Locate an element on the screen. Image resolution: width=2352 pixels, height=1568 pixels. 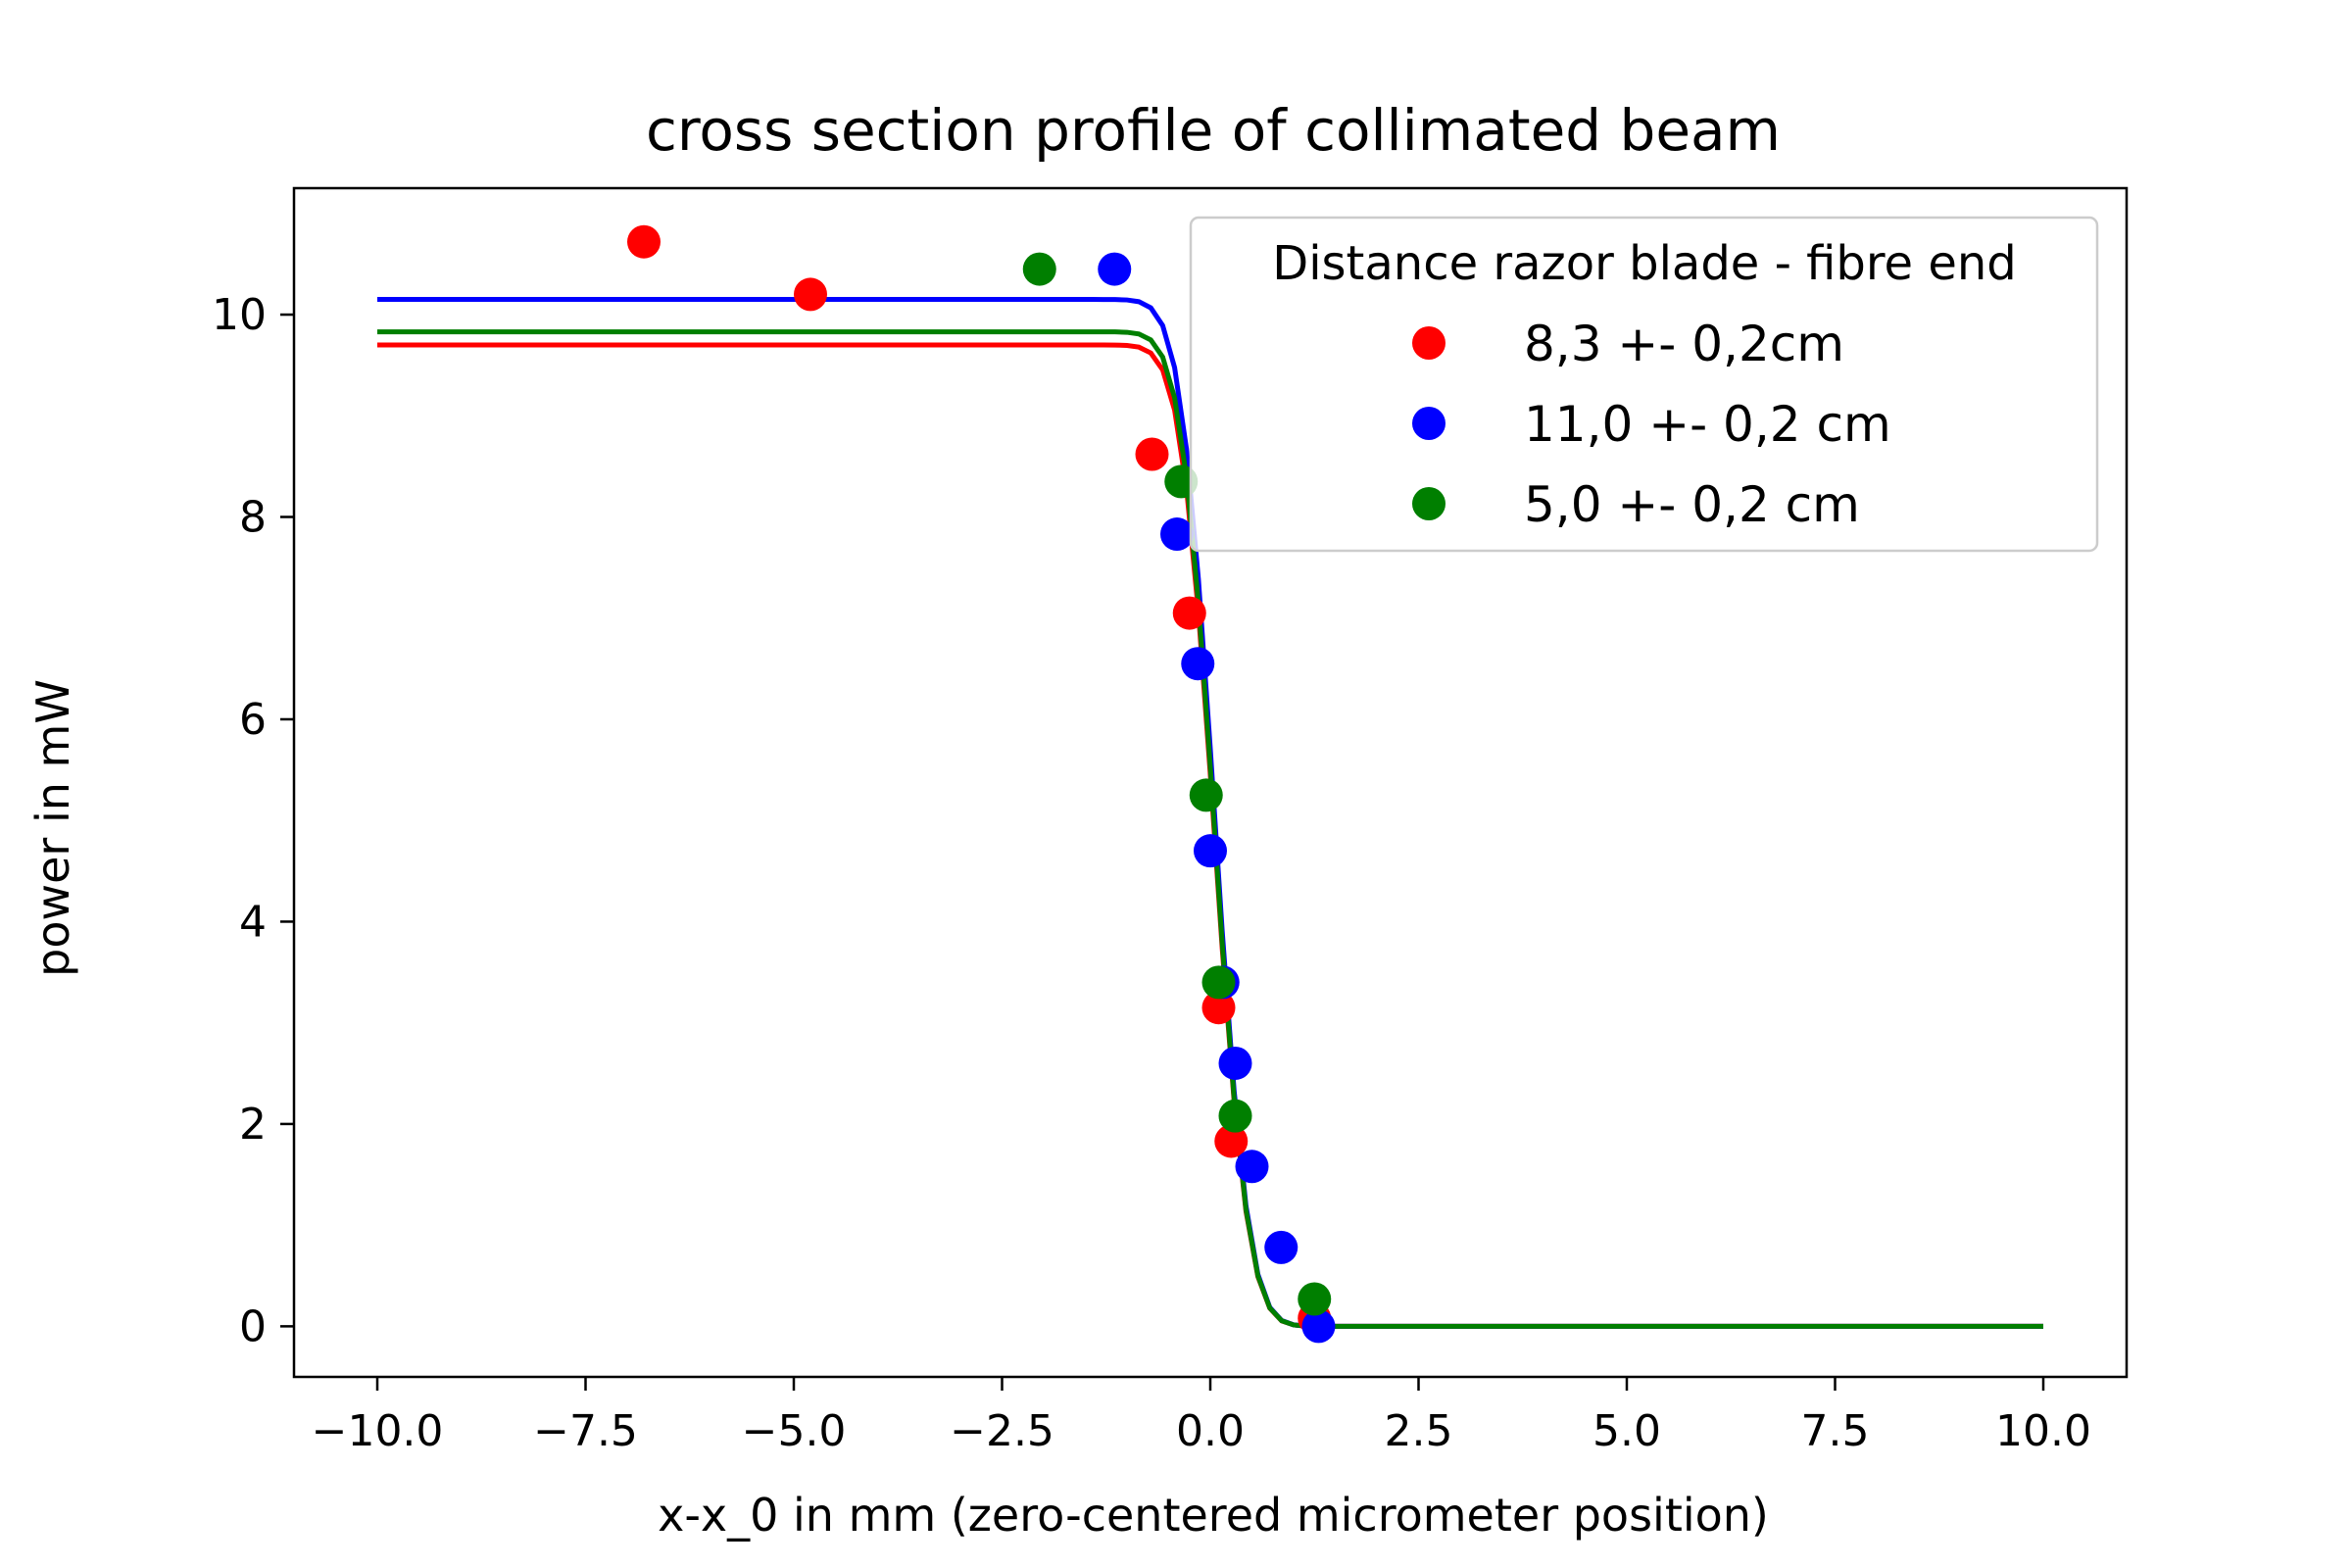
y-tick-label: 6 is located at coordinates (253, 720).